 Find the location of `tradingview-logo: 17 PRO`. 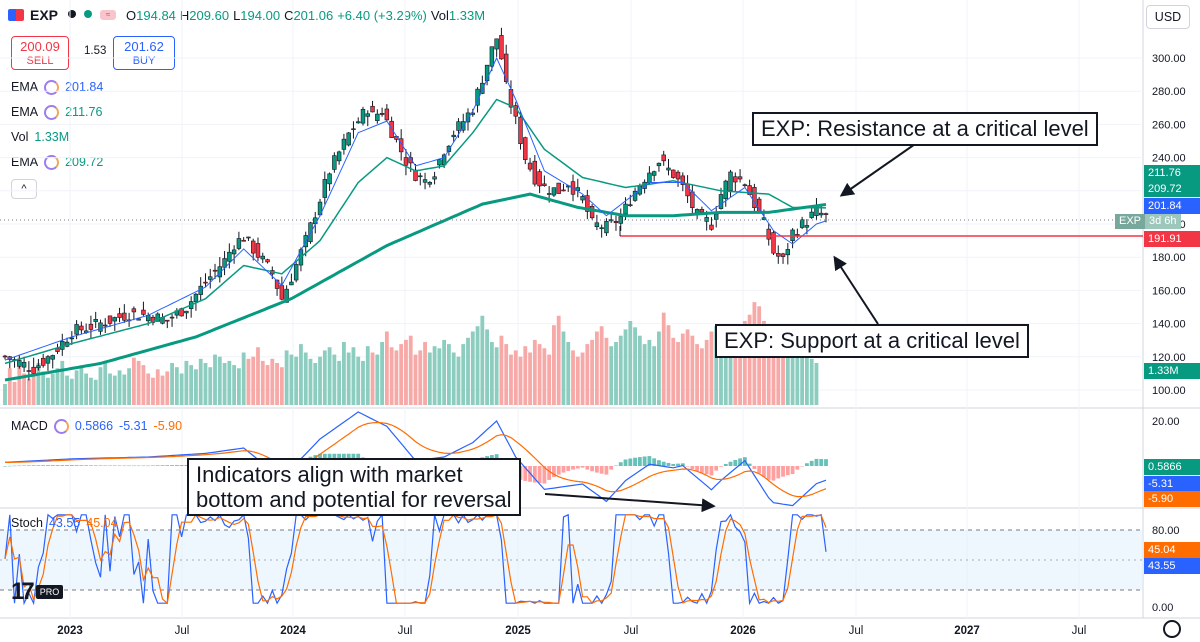

tradingview-logo: 17 PRO is located at coordinates (37, 592).